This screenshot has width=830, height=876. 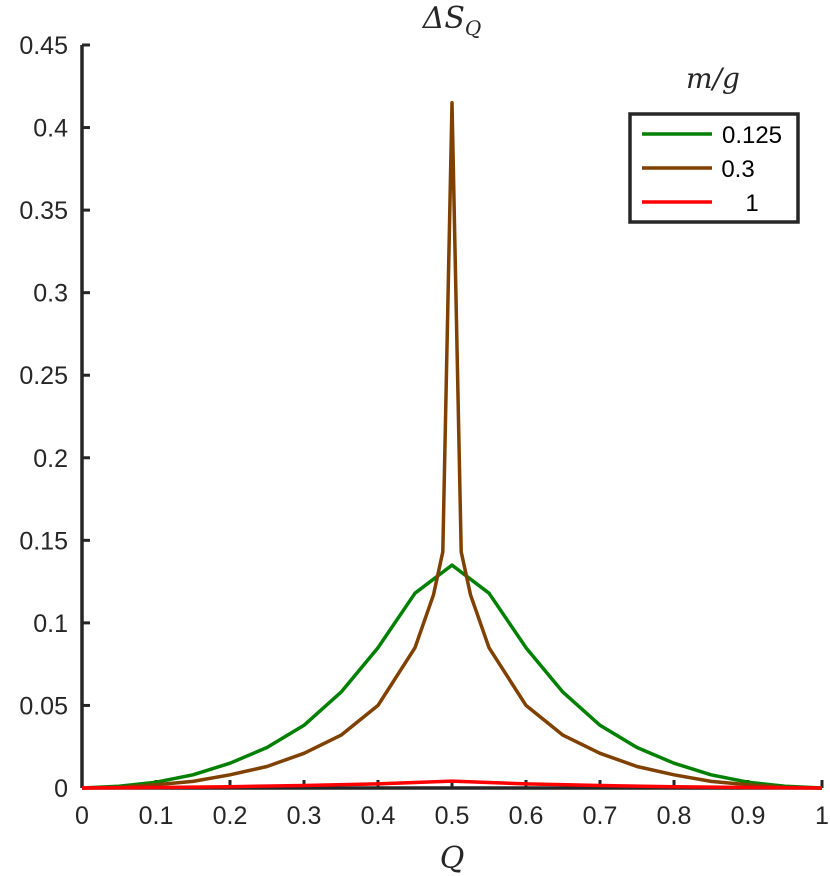 I want to click on legend-label-1: 0.125, so click(x=752, y=135).